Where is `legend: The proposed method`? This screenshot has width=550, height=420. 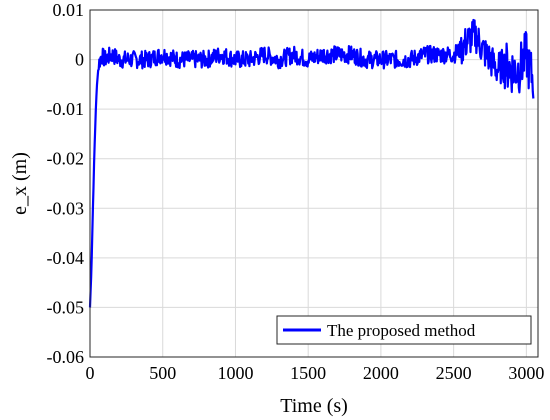 legend: The proposed method is located at coordinates (404, 330).